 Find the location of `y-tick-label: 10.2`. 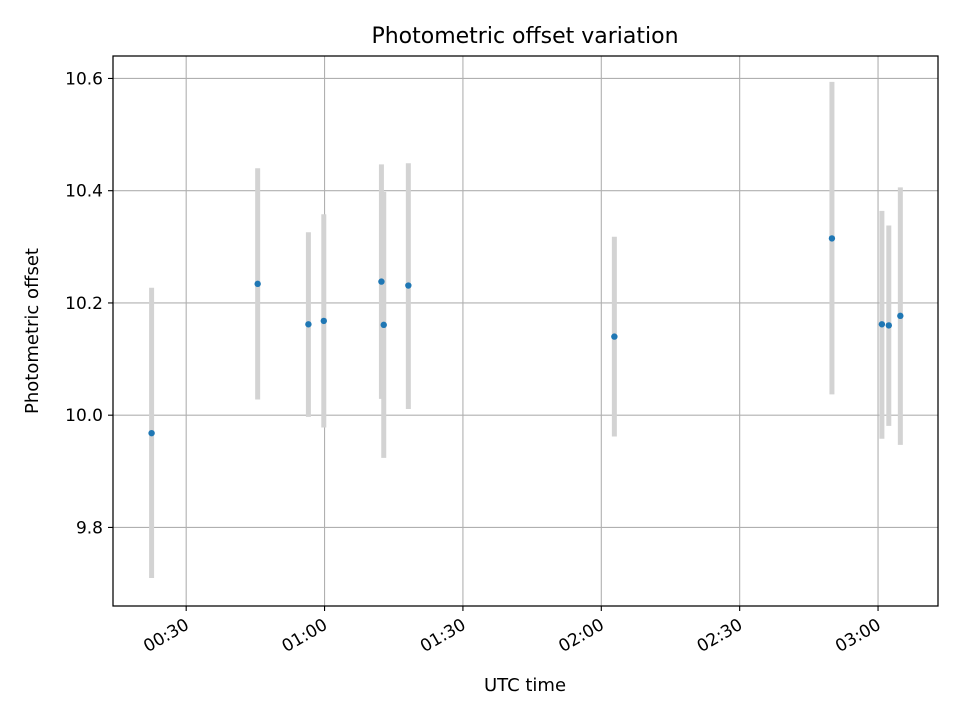

y-tick-label: 10.2 is located at coordinates (84, 304).